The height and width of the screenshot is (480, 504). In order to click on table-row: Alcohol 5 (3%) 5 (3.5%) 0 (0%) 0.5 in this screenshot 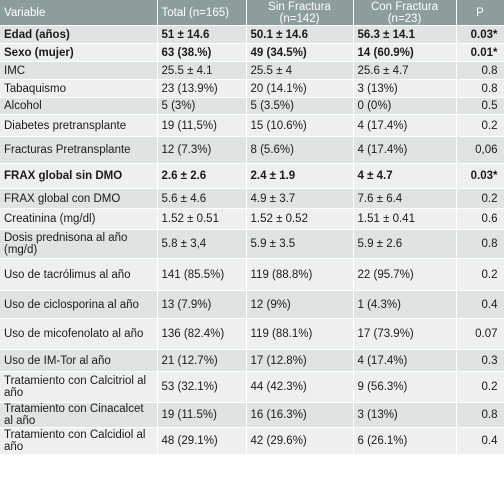, I will do `click(252, 106)`.